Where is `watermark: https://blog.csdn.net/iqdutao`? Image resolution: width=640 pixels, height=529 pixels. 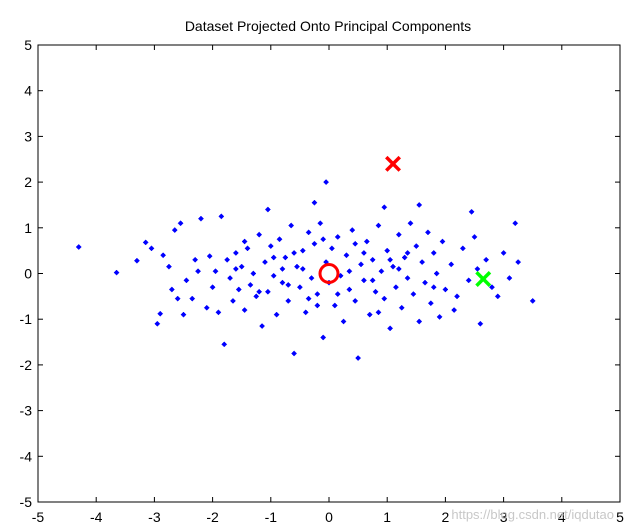
watermark: https://blog.csdn.net/iqdutao is located at coordinates (532, 514).